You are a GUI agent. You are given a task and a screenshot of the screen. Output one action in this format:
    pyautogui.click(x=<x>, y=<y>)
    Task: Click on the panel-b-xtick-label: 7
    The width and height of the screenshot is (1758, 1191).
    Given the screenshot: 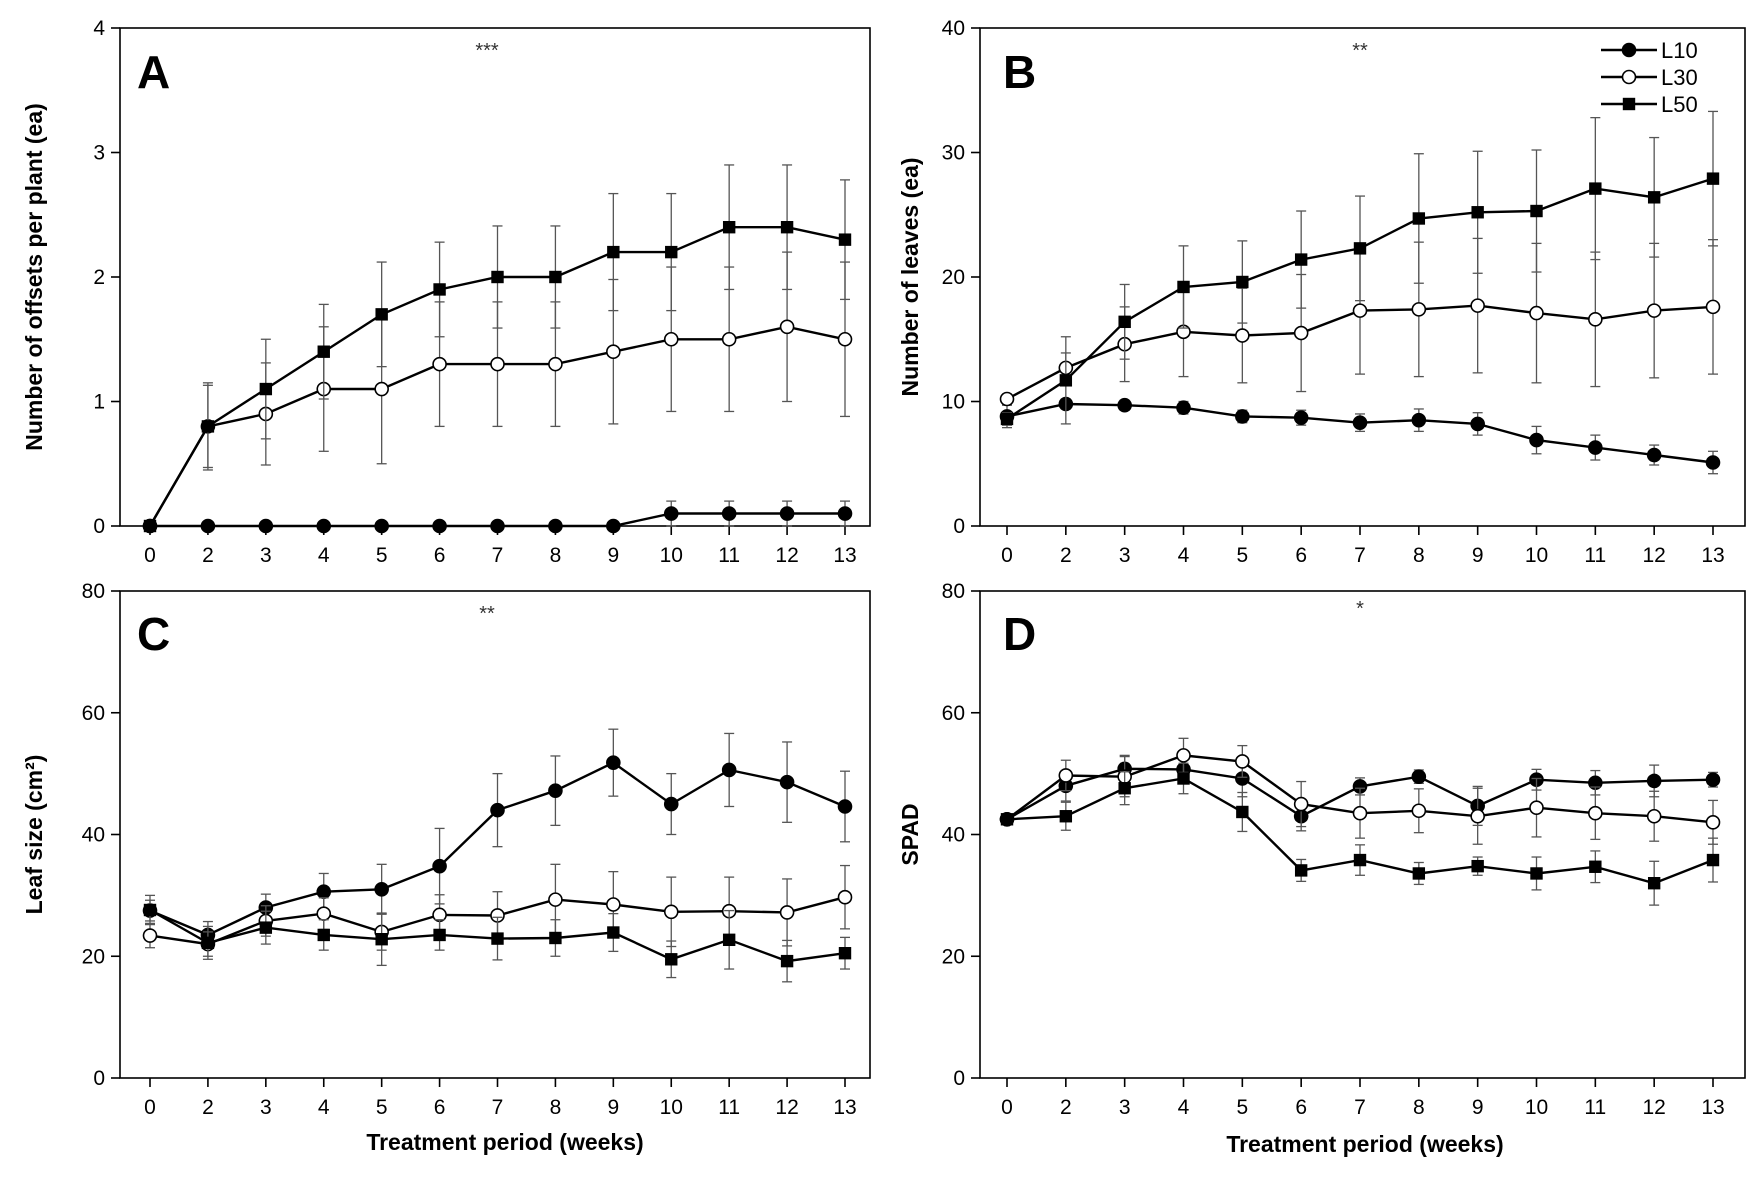 What is the action you would take?
    pyautogui.click(x=1360, y=555)
    